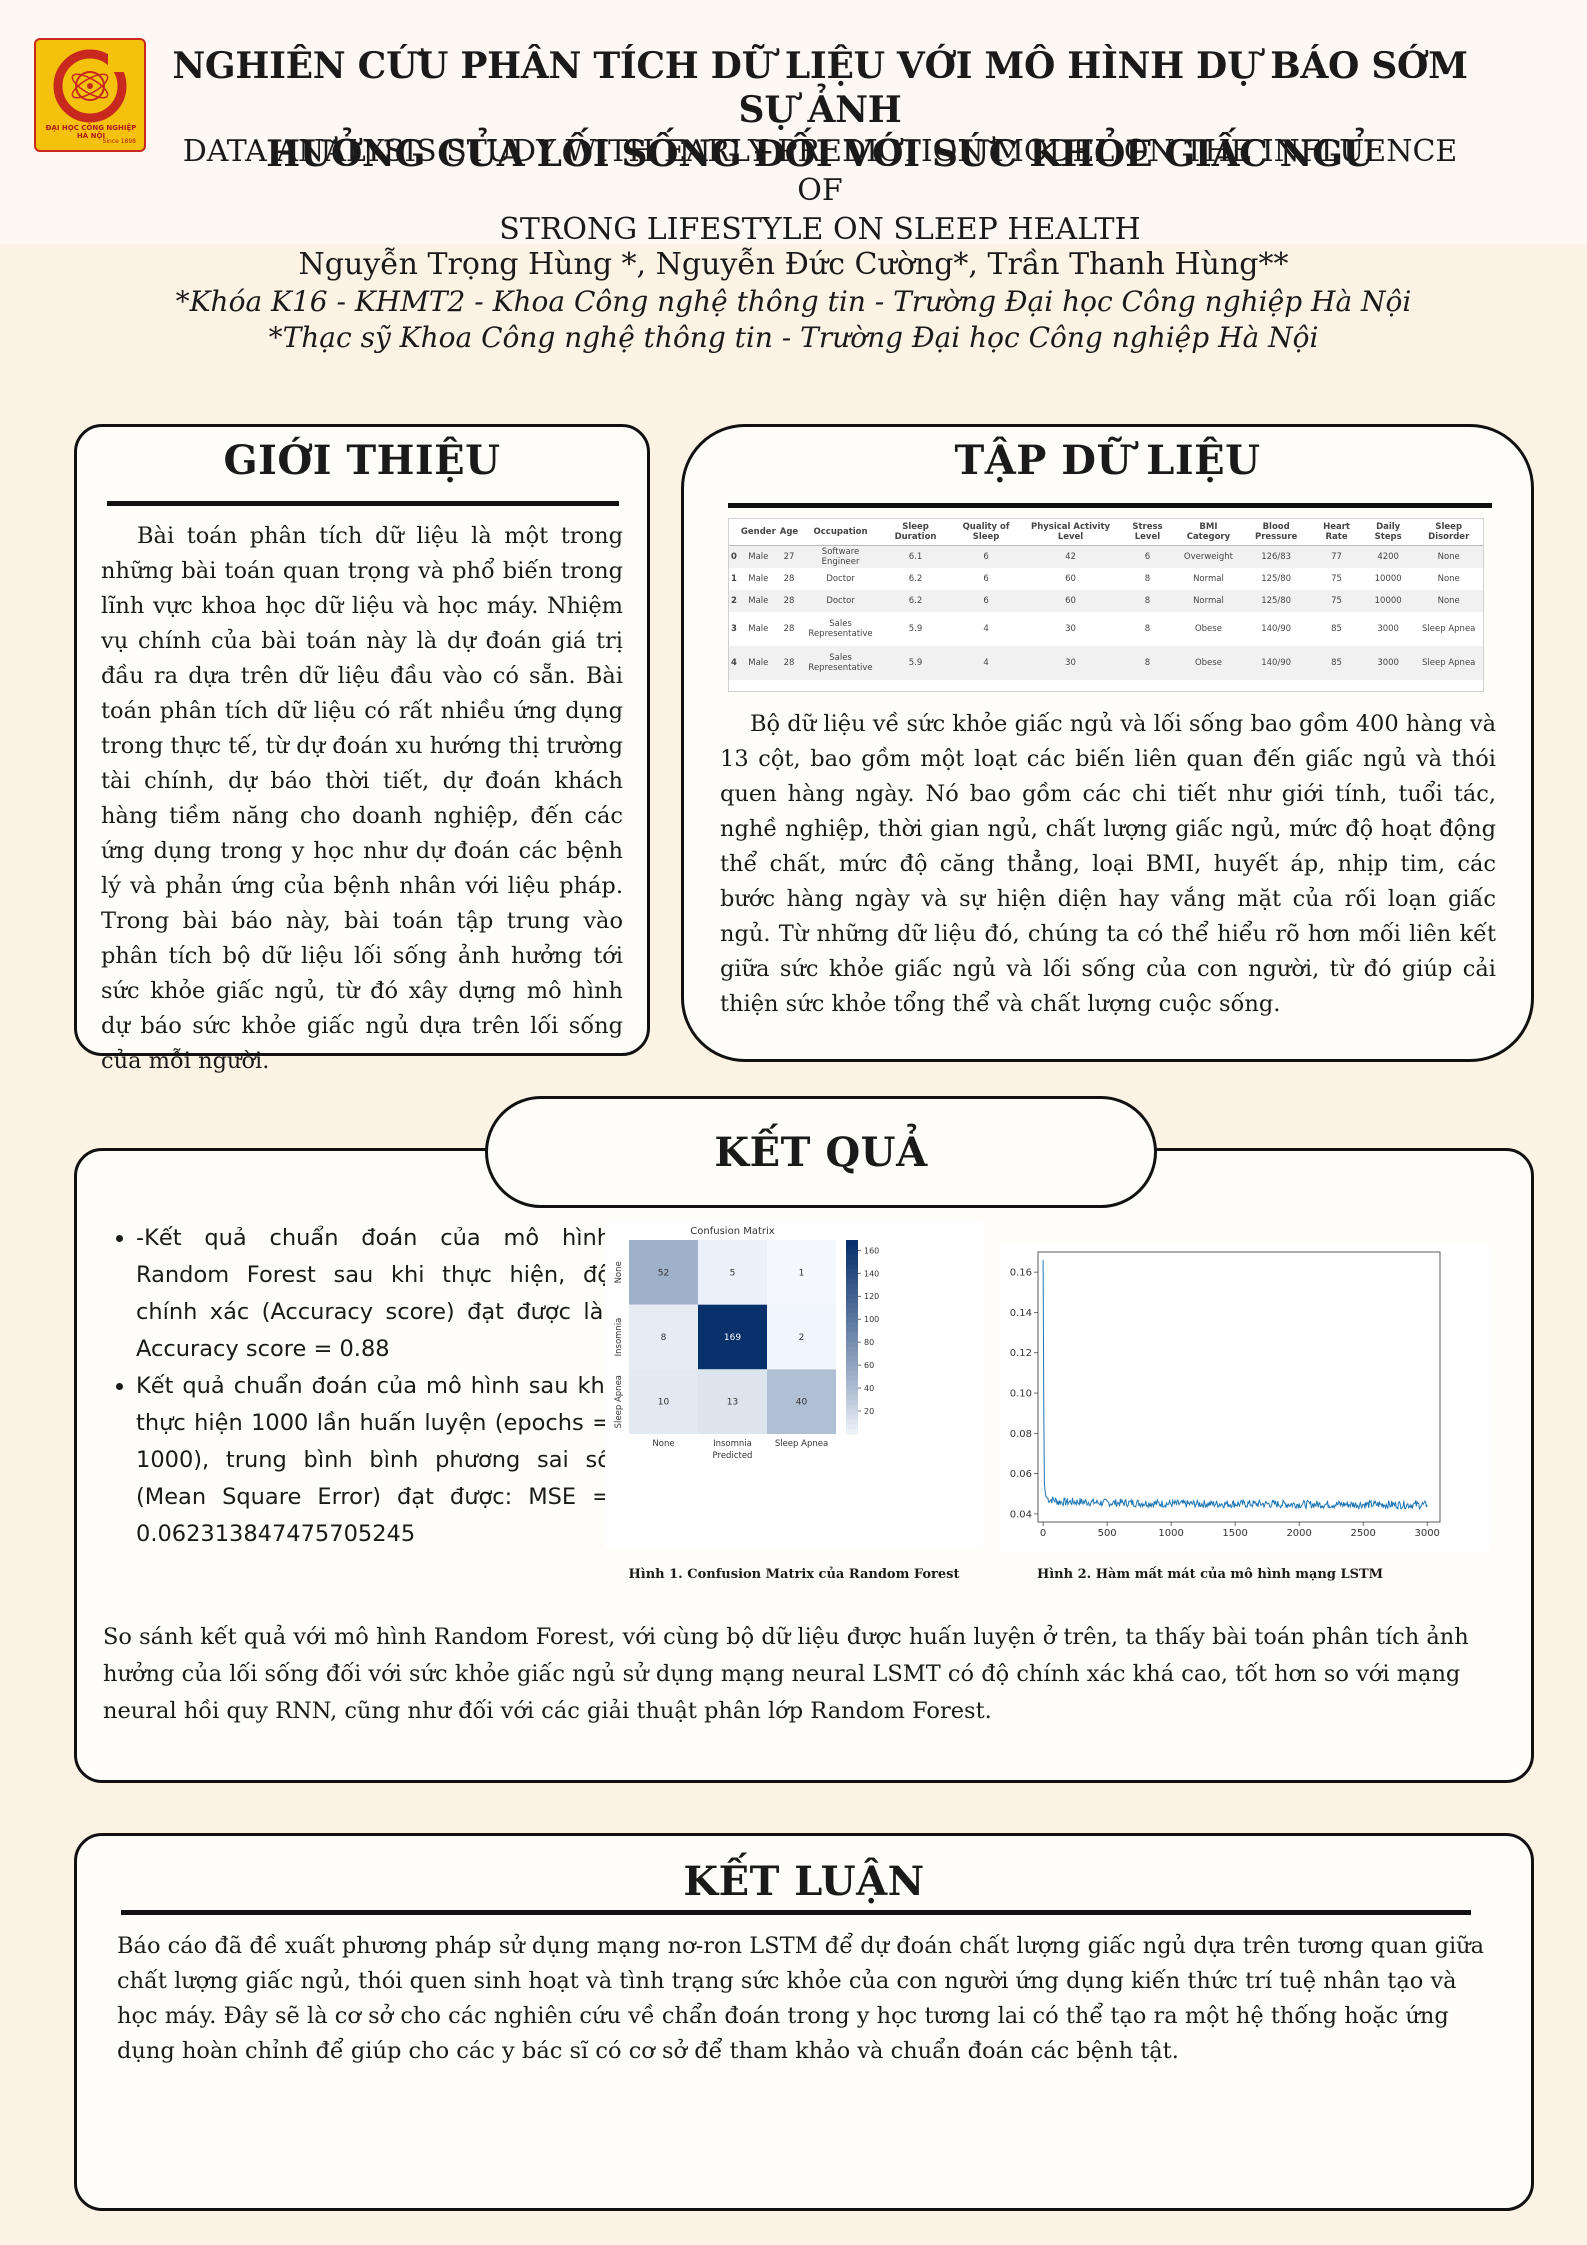 This screenshot has width=1587, height=2245. Describe the element at coordinates (1448, 532) in the screenshot. I see `table-column-header: Sleep Disorder` at that location.